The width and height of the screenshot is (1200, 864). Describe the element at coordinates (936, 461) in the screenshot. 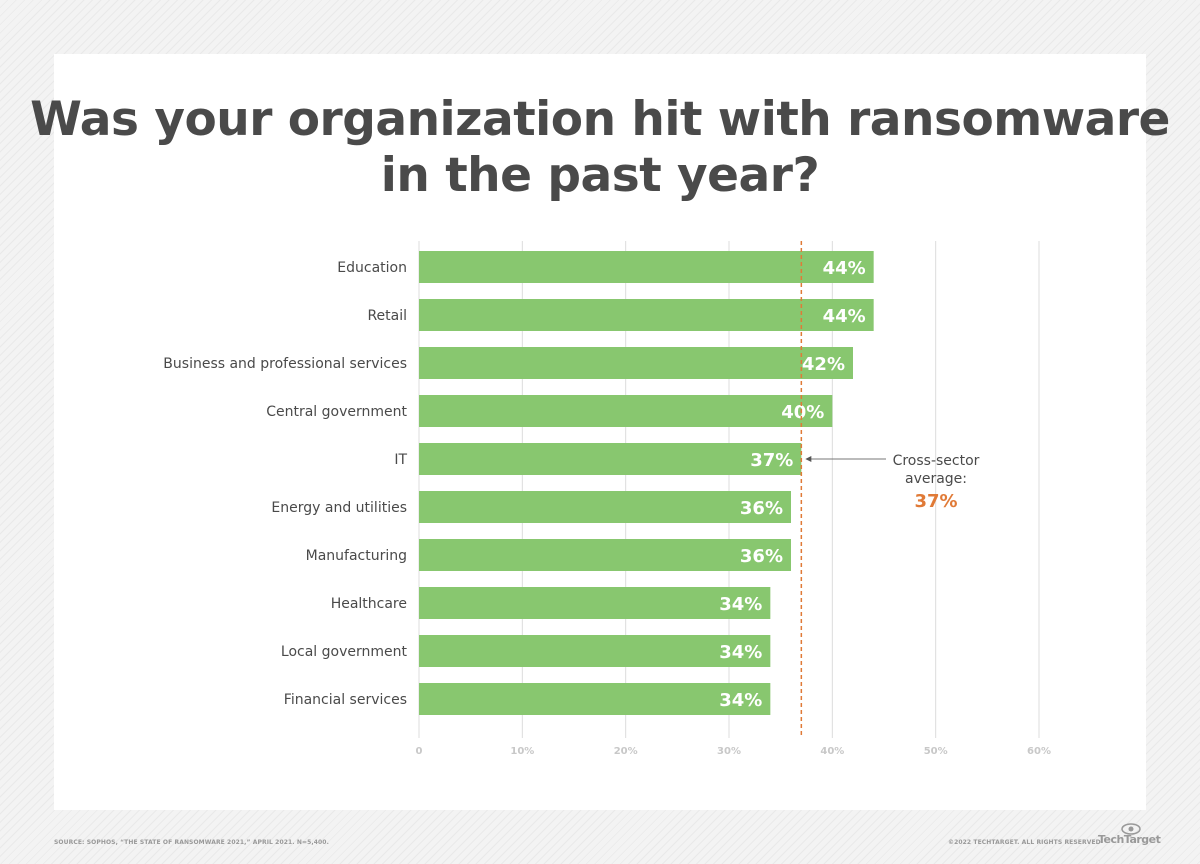

I see `average-label: Cross-sector` at that location.